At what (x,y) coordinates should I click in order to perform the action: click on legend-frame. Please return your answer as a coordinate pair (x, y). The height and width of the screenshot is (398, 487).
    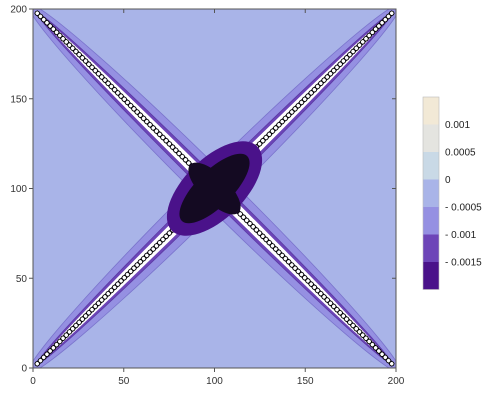
    Looking at the image, I should click on (431, 193).